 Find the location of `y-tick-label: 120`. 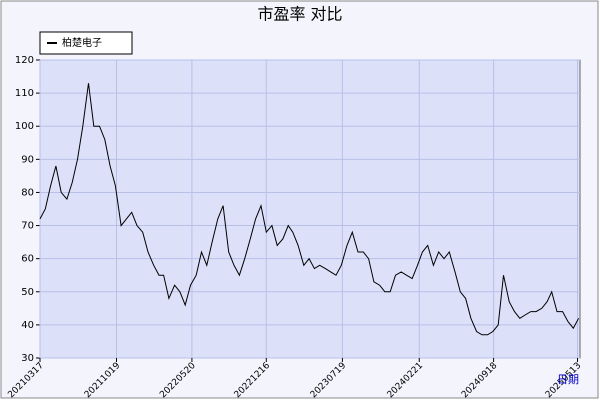

y-tick-label: 120 is located at coordinates (24, 60).